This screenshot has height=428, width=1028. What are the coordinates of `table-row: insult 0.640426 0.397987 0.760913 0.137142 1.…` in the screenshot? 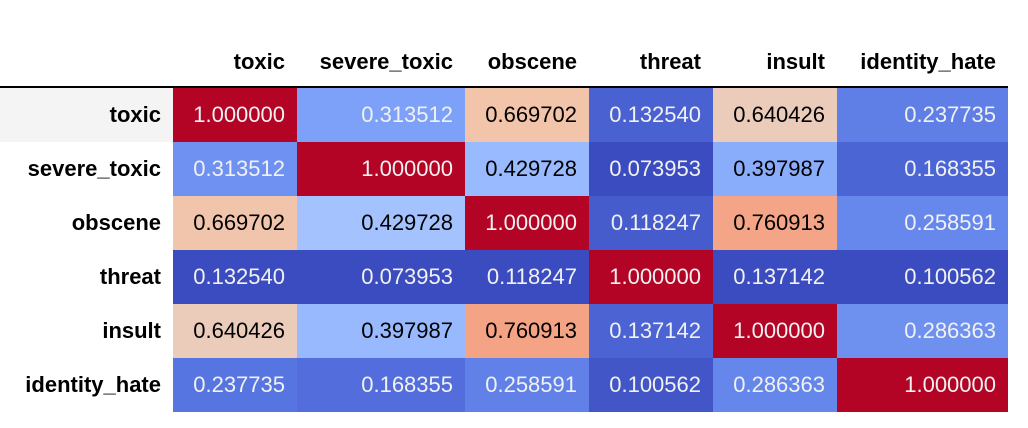 It's located at (504, 331).